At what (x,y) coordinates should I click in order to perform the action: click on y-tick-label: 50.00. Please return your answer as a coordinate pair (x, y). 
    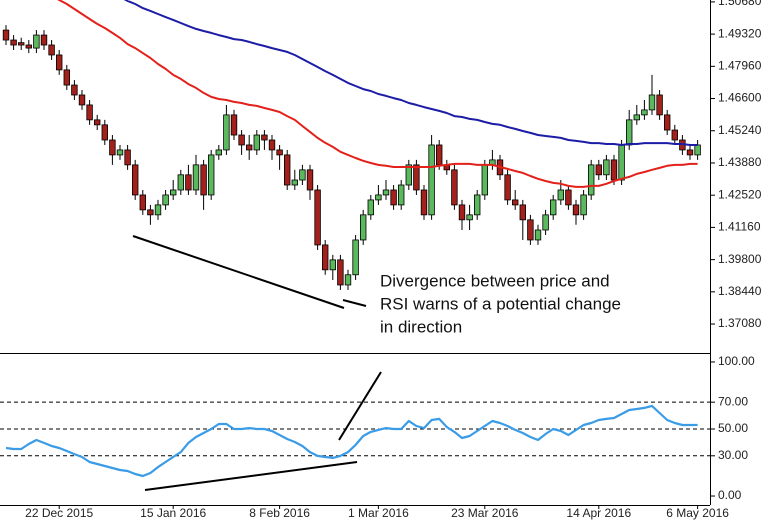
    Looking at the image, I should click on (733, 428).